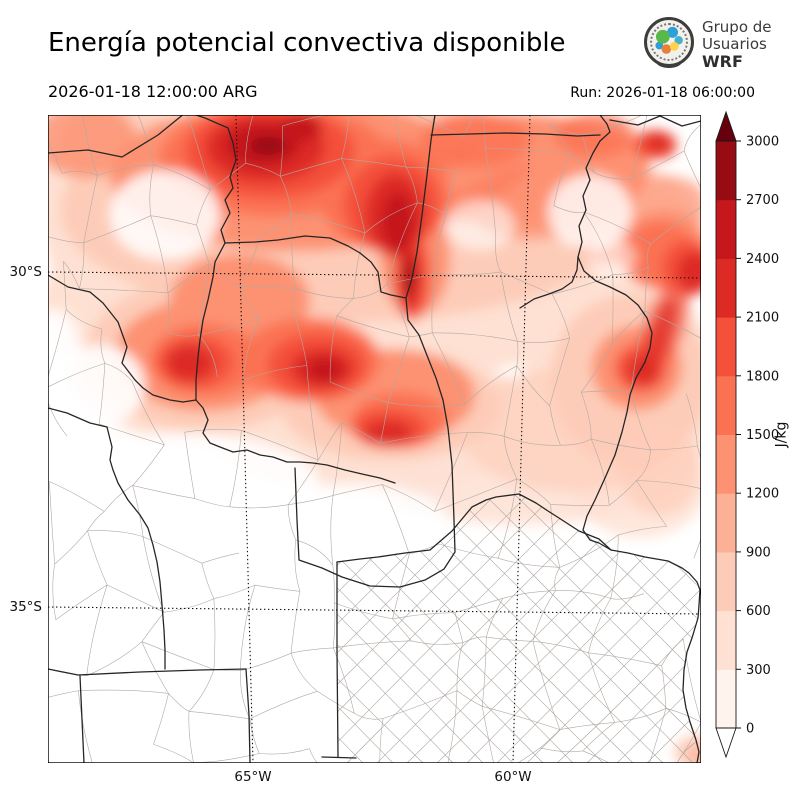 Image resolution: width=800 pixels, height=800 pixels. I want to click on meridian-60w, so click(521, 439).